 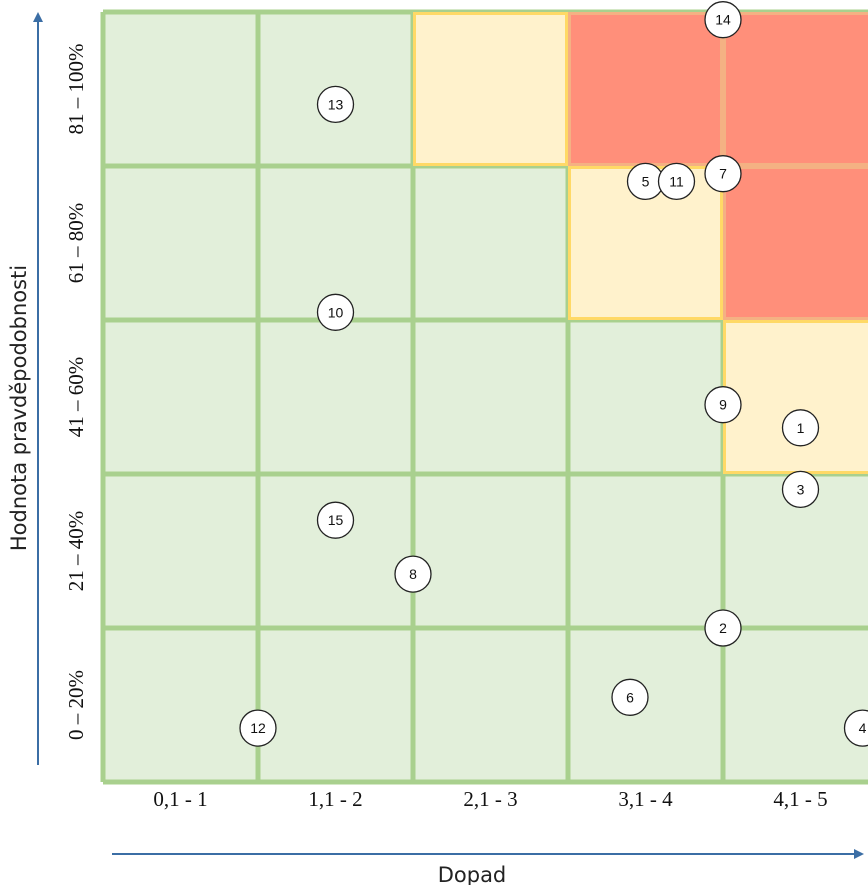 I want to click on y-tick-label: 41 – 60%, so click(x=76, y=397).